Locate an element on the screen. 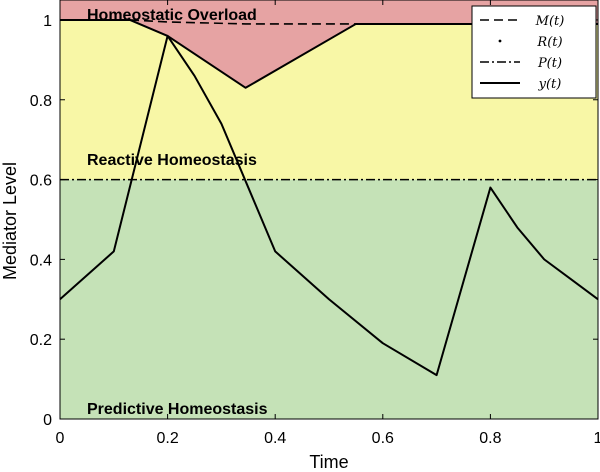 This screenshot has width=600, height=472. y-tick-label: 1 is located at coordinates (47, 21).